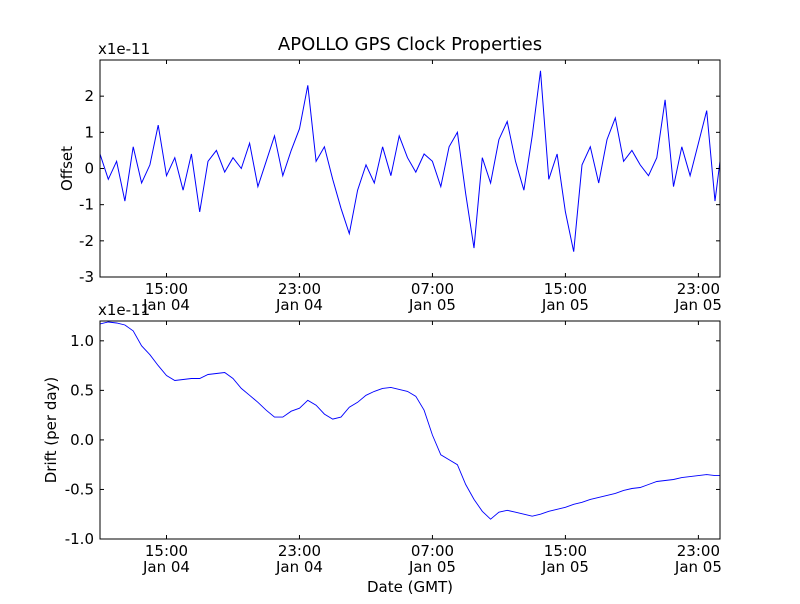 This screenshot has width=800, height=604. What do you see at coordinates (51, 430) in the screenshot?
I see `y-axis-label: Drift (per day)` at bounding box center [51, 430].